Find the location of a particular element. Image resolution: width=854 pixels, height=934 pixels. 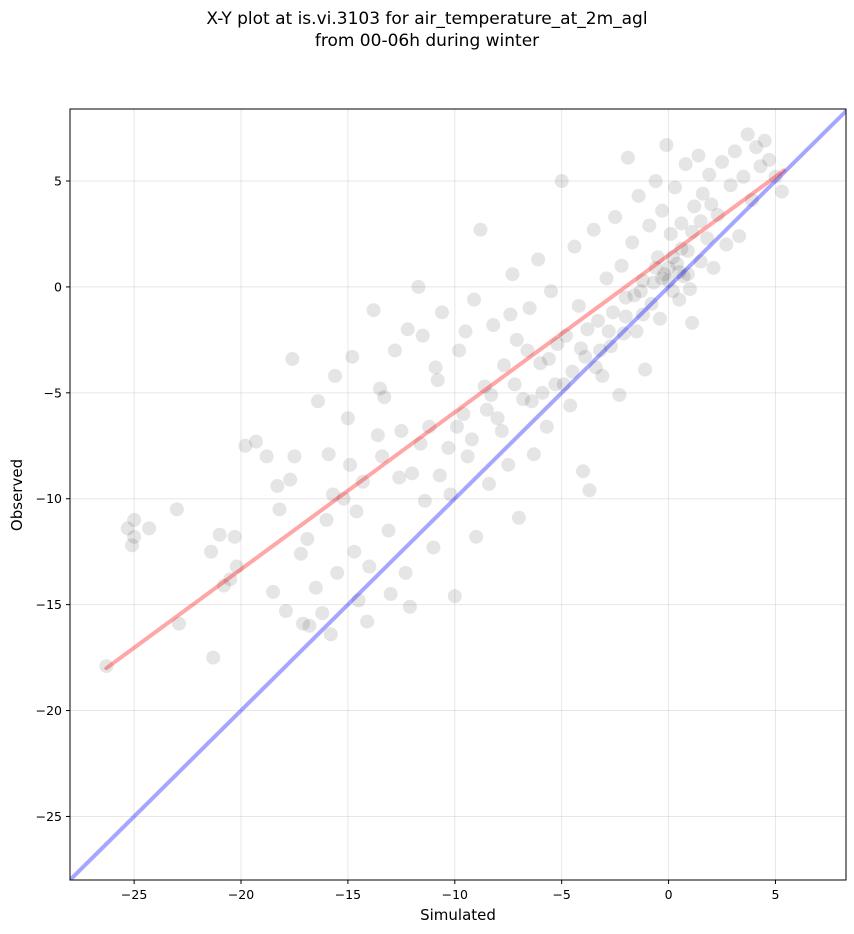

y-tick-label: 5 is located at coordinates (58, 181).